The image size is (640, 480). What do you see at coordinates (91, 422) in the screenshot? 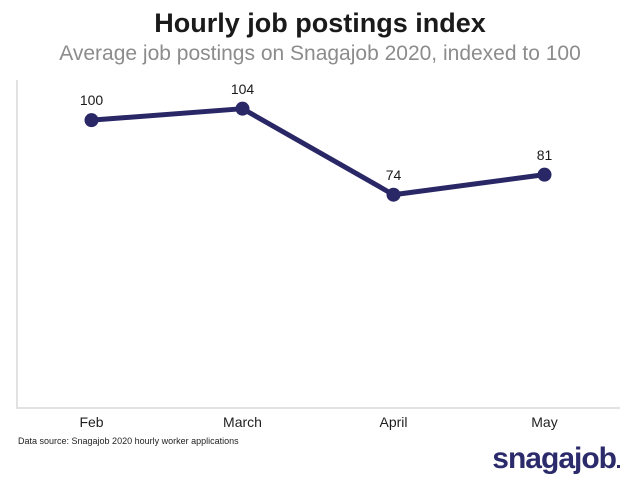
I see `x-axis-label: Feb` at bounding box center [91, 422].